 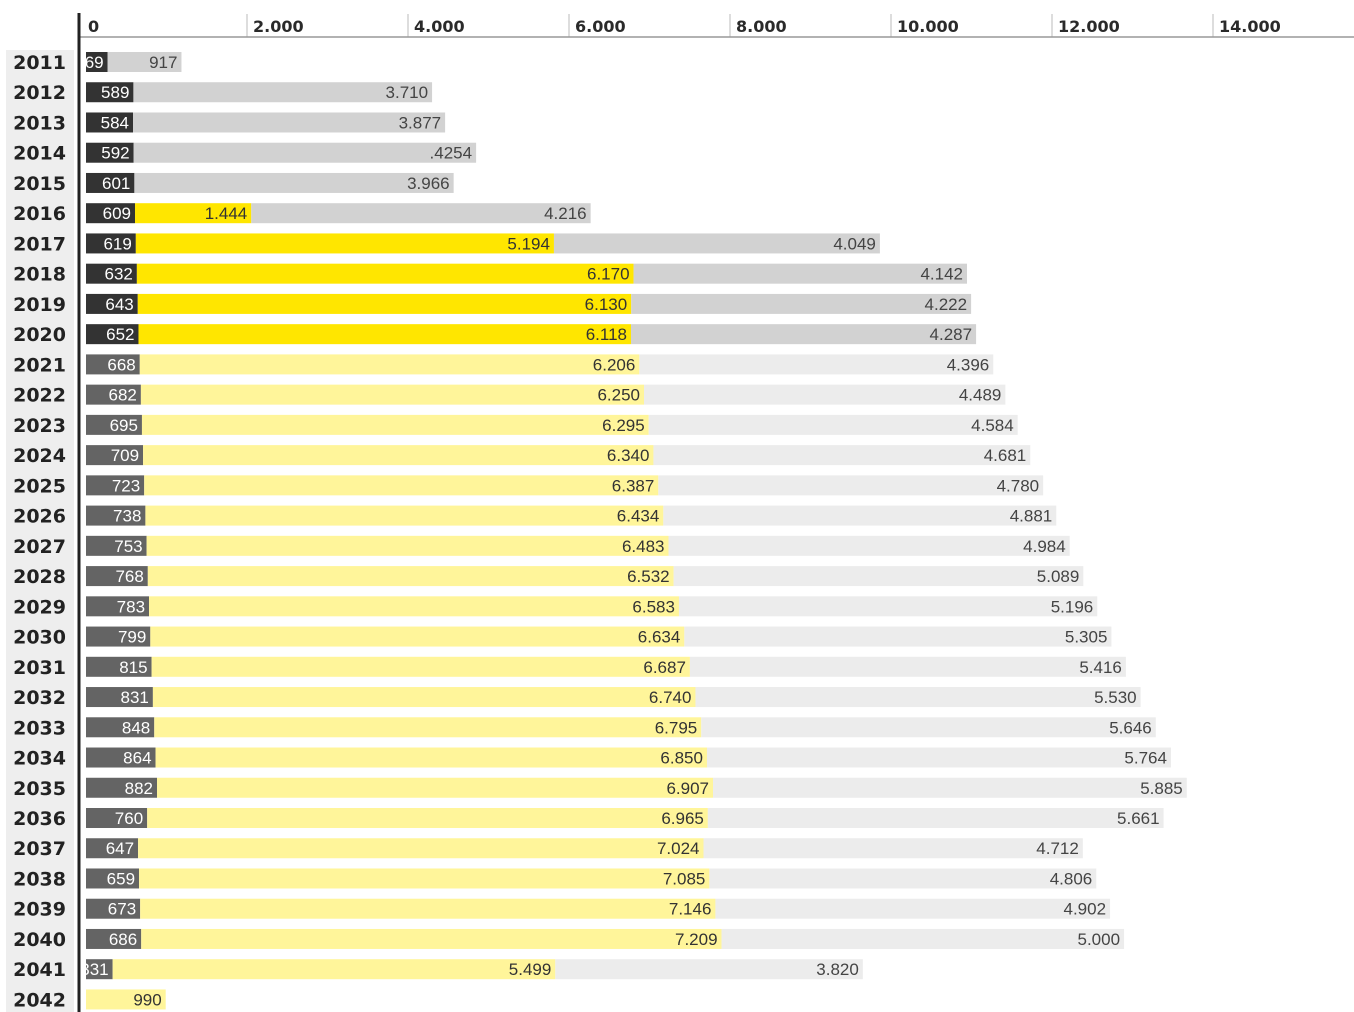 I want to click on y-year-label: 2019, so click(x=39, y=305).